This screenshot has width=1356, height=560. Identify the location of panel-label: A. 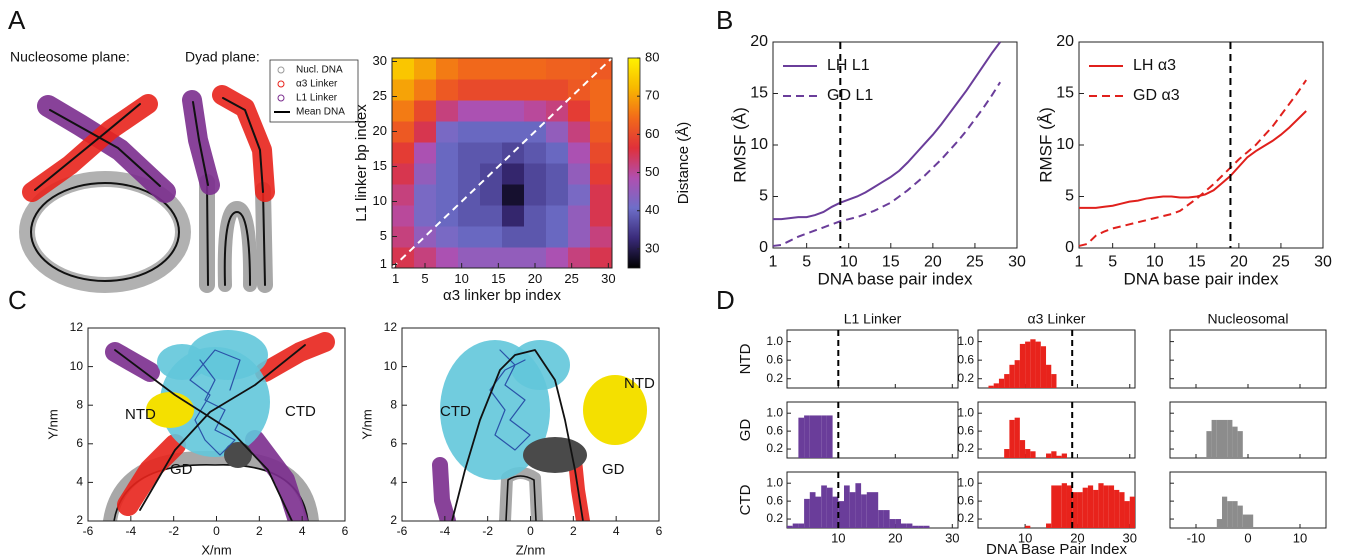
(17, 20).